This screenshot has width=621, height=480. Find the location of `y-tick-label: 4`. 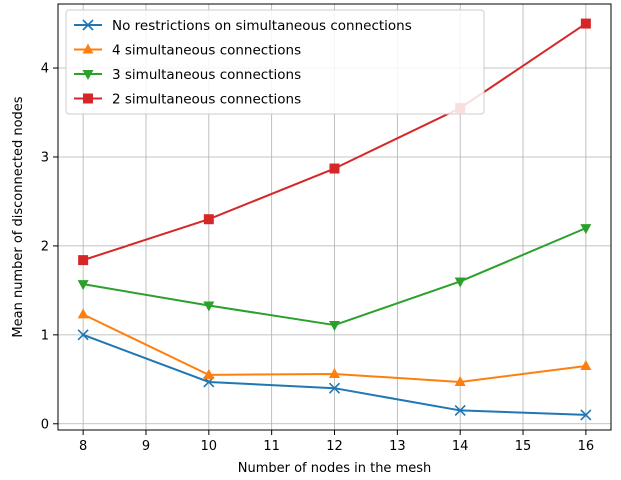

y-tick-label: 4 is located at coordinates (45, 69).